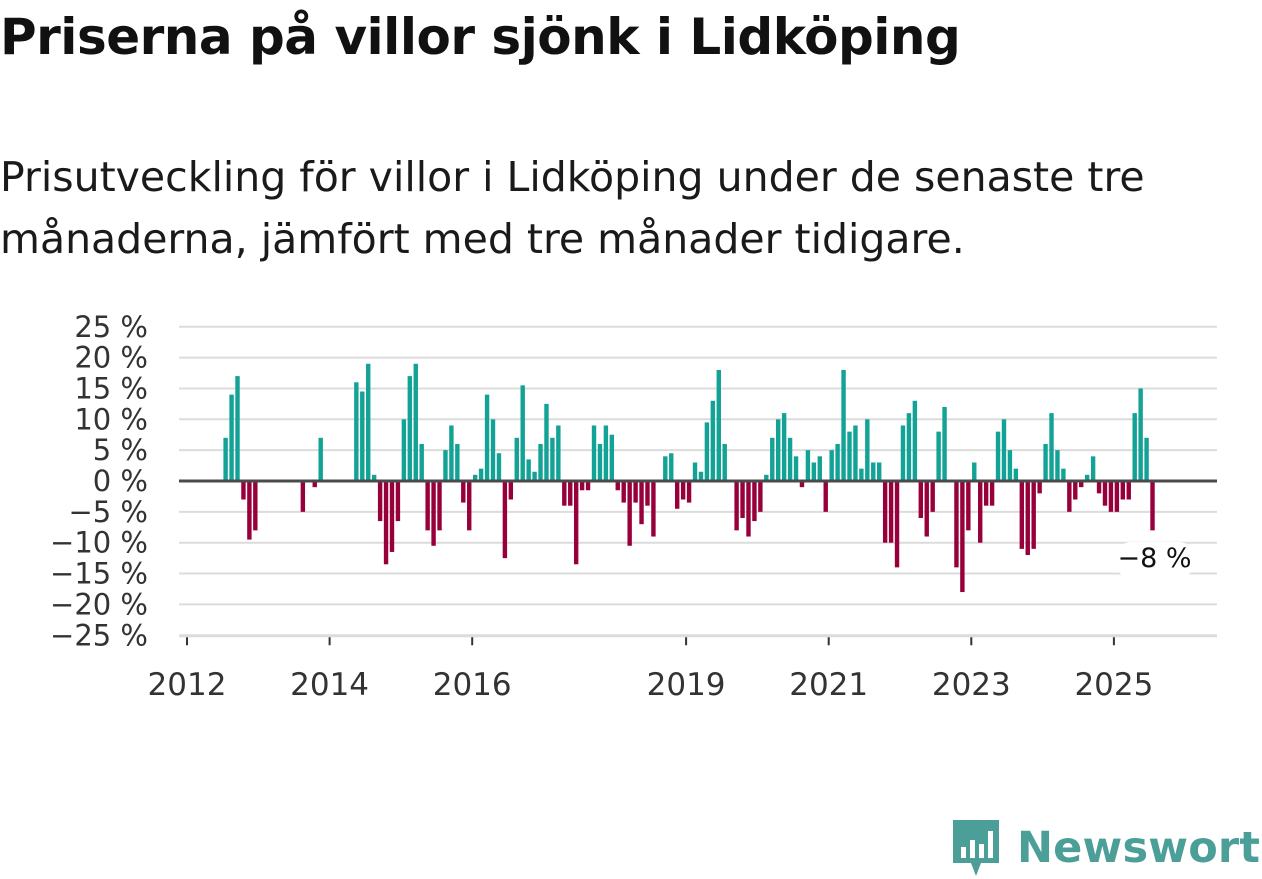  I want to click on x-tick-label: 2023, so click(971, 685).